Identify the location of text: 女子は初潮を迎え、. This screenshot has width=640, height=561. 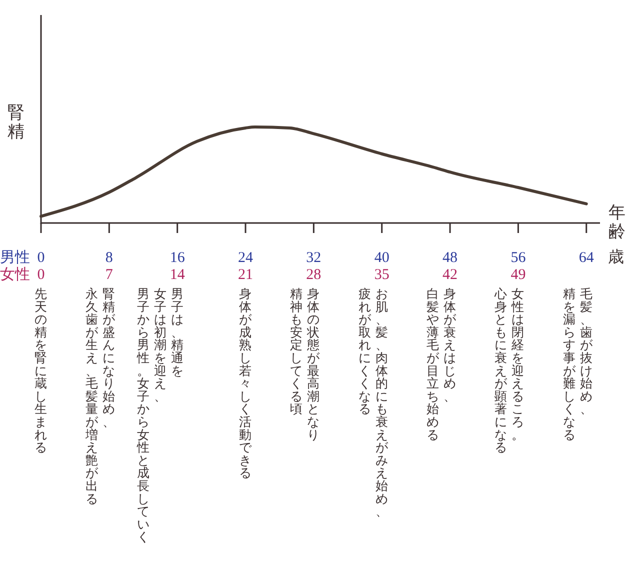
(160, 345).